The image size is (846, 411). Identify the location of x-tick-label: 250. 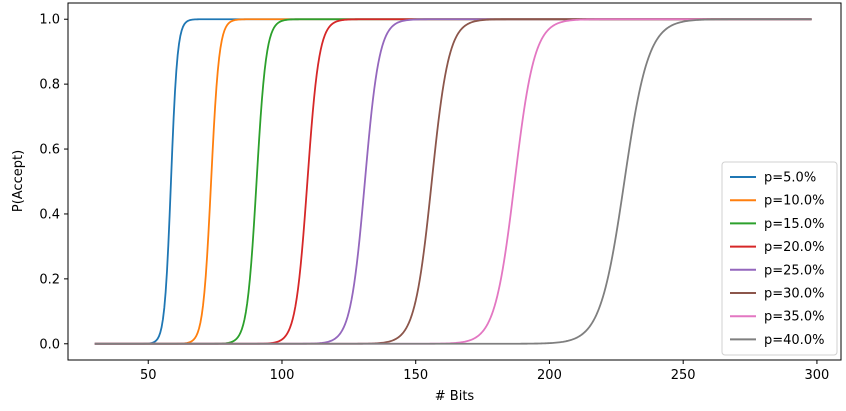
(683, 375).